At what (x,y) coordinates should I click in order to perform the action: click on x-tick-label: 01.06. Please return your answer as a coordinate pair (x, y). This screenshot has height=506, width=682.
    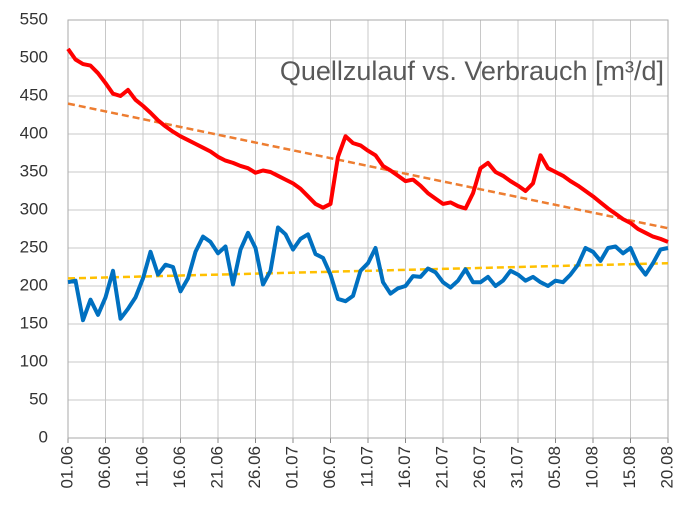
    Looking at the image, I should click on (66, 467).